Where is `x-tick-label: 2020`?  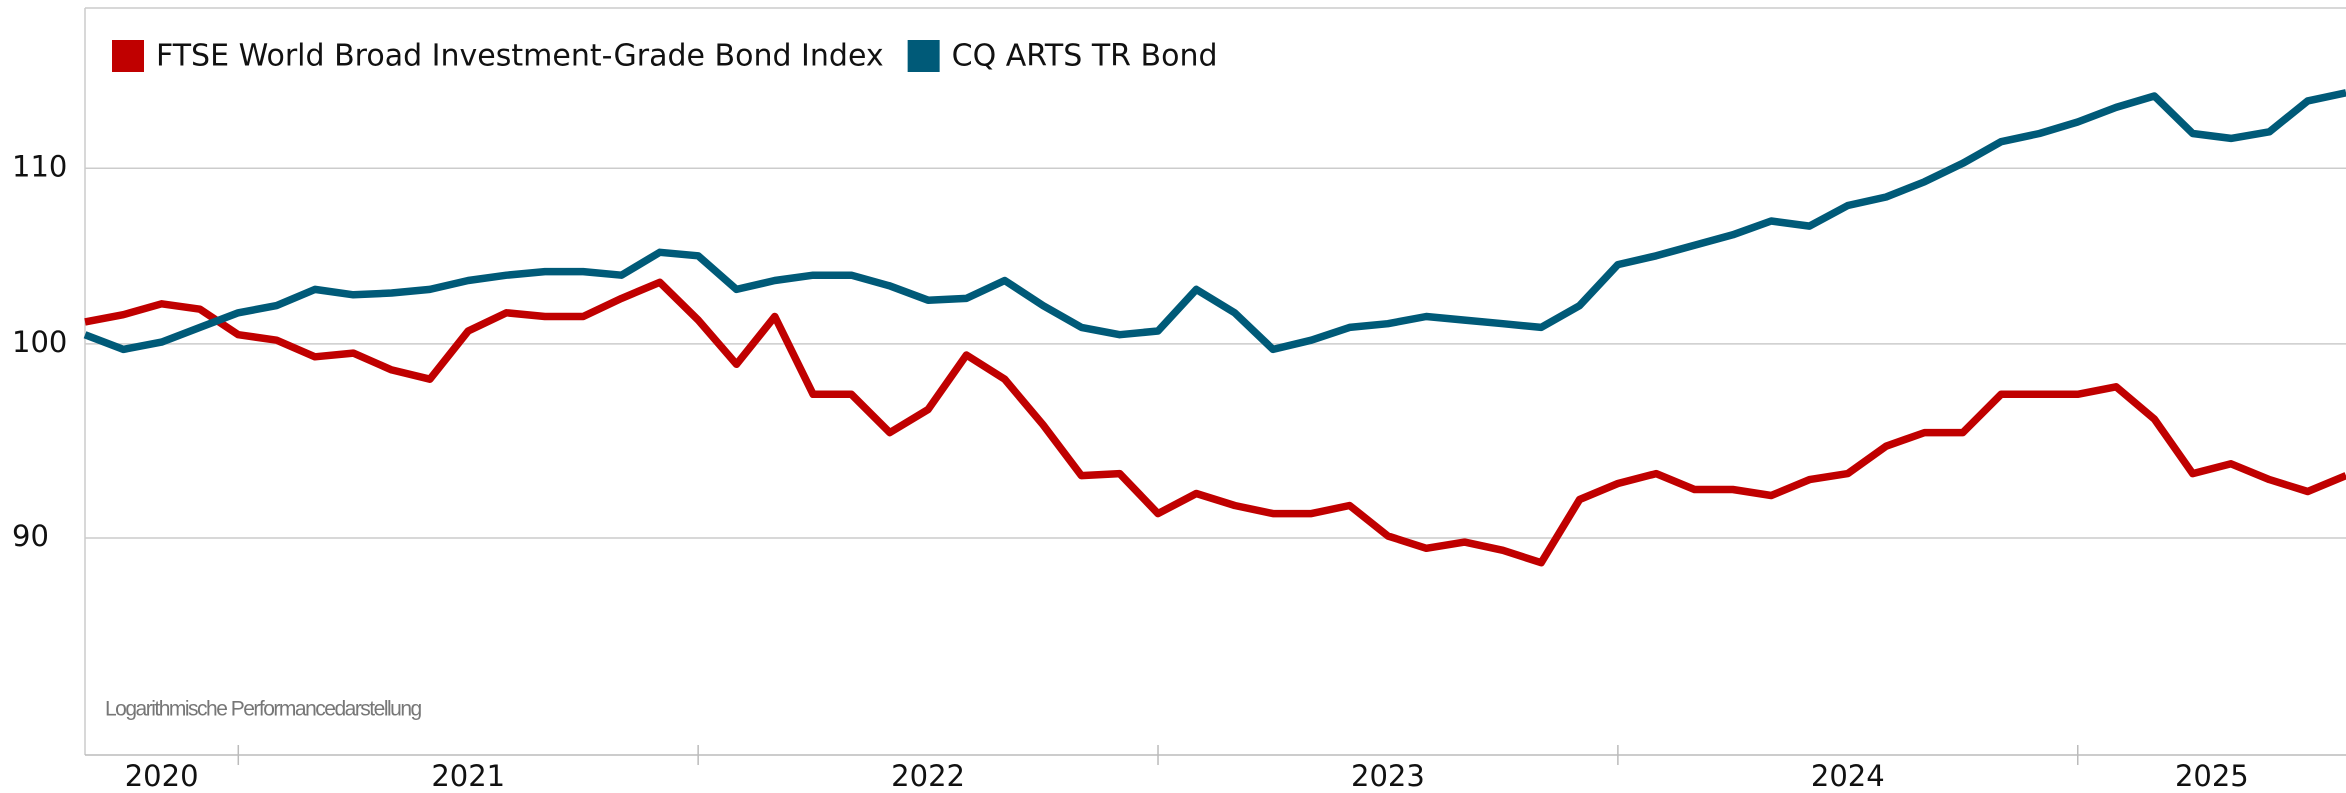 x-tick-label: 2020 is located at coordinates (162, 776).